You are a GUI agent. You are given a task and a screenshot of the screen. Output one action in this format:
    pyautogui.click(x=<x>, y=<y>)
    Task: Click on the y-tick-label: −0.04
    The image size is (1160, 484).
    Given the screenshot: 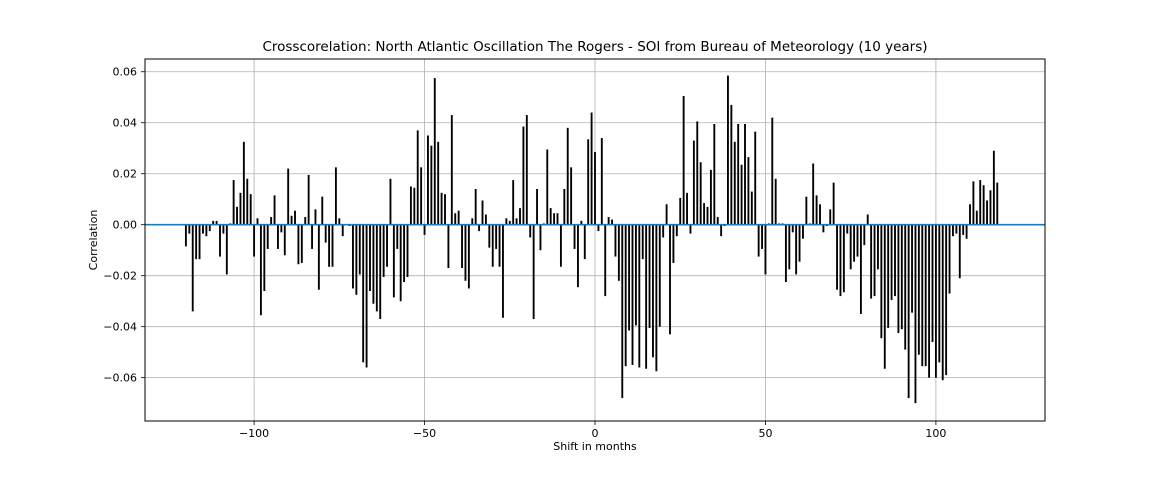 What is the action you would take?
    pyautogui.click(x=120, y=327)
    